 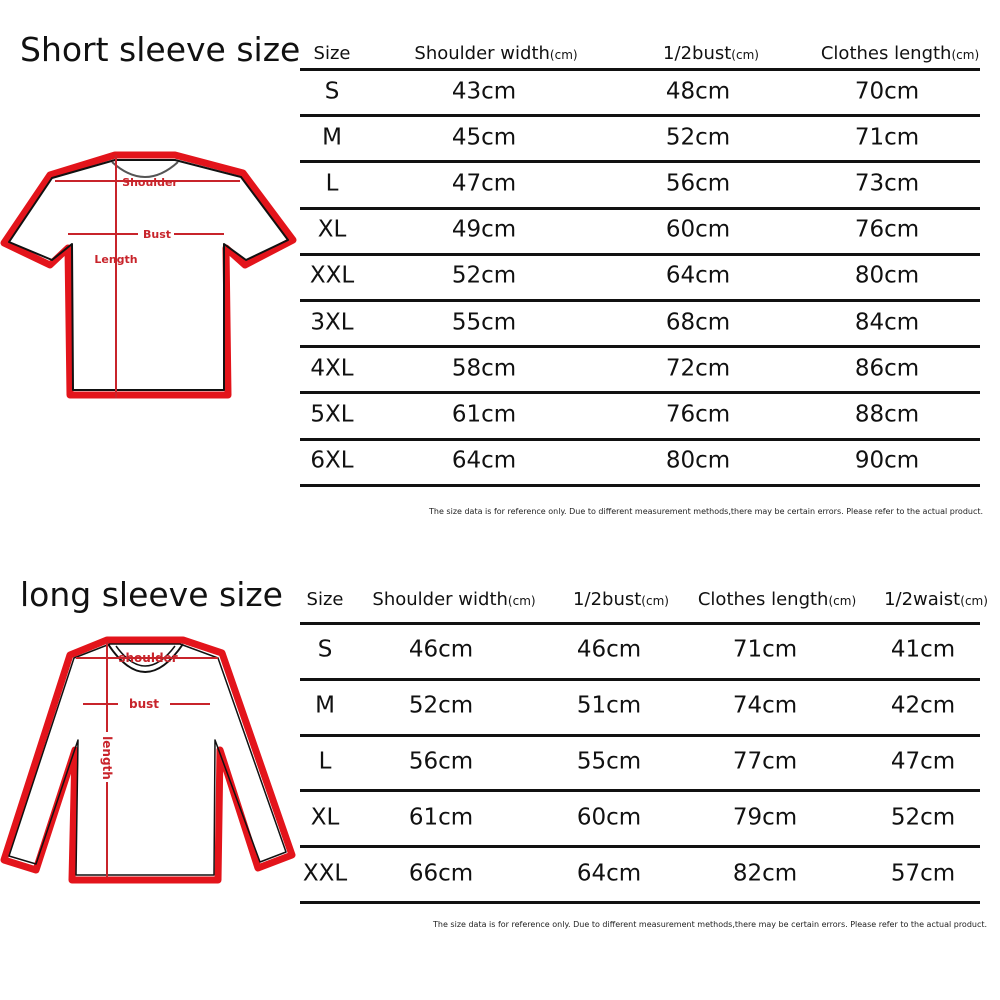 I want to click on length-label: Length, so click(x=115, y=259).